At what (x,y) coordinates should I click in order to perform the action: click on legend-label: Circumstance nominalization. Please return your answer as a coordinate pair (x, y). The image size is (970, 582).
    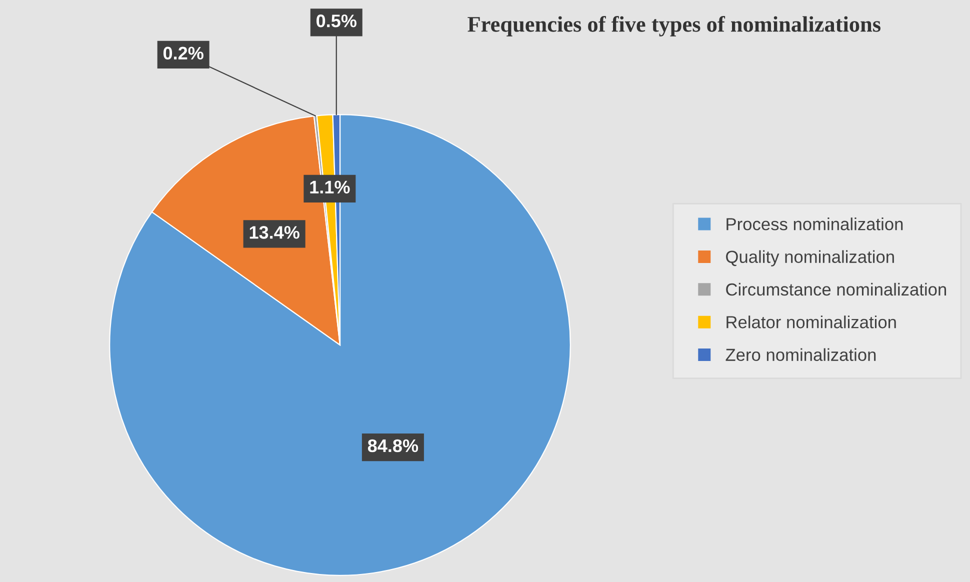
    Looking at the image, I should click on (836, 289).